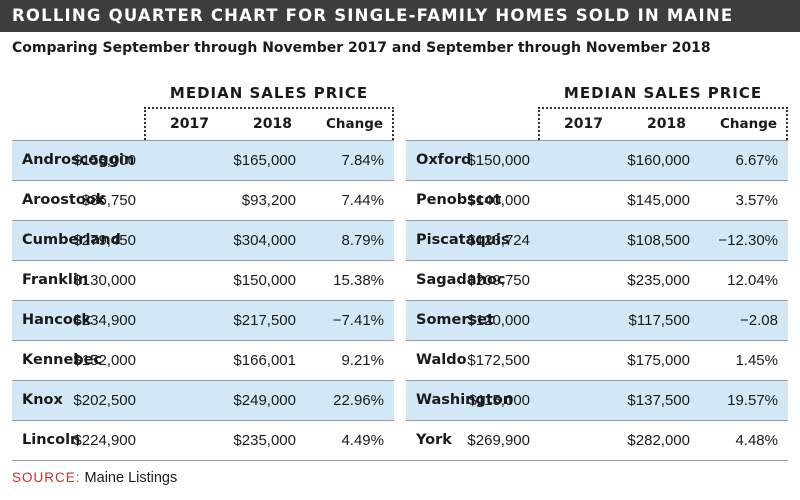 The width and height of the screenshot is (800, 500). Describe the element at coordinates (463, 240) in the screenshot. I see `county-name: Piscataquis` at that location.